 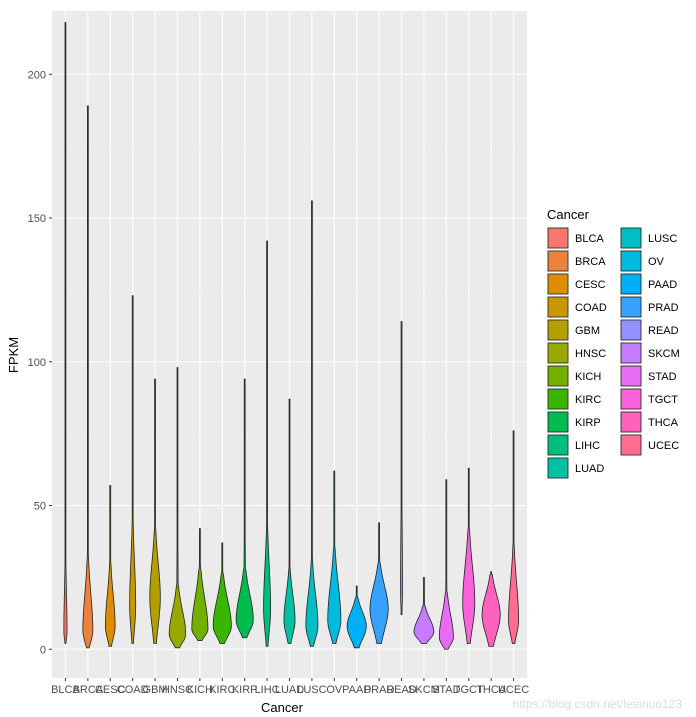 I want to click on violin-skcm, so click(x=424, y=610).